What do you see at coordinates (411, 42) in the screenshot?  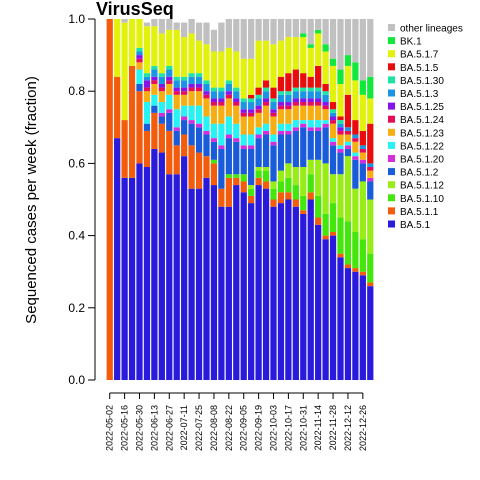 I see `legend-label: BK.1` at bounding box center [411, 42].